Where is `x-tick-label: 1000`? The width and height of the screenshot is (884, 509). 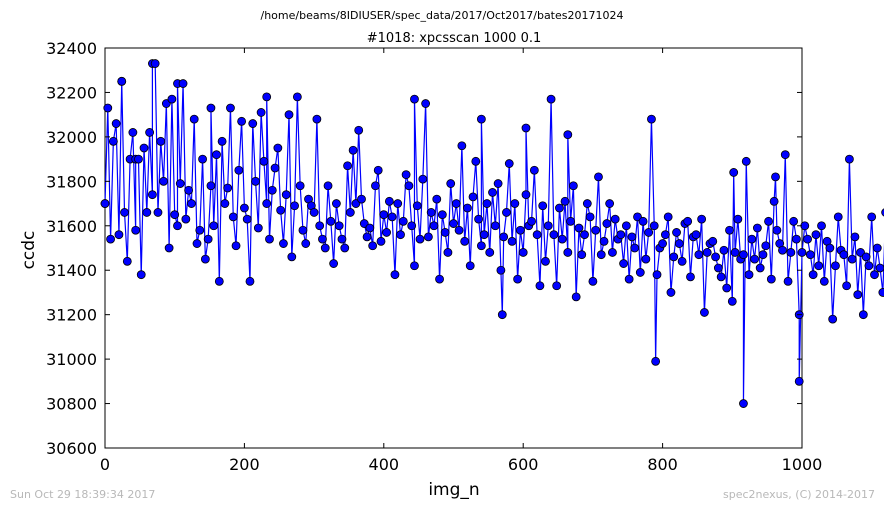 x-tick-label: 1000 is located at coordinates (802, 464).